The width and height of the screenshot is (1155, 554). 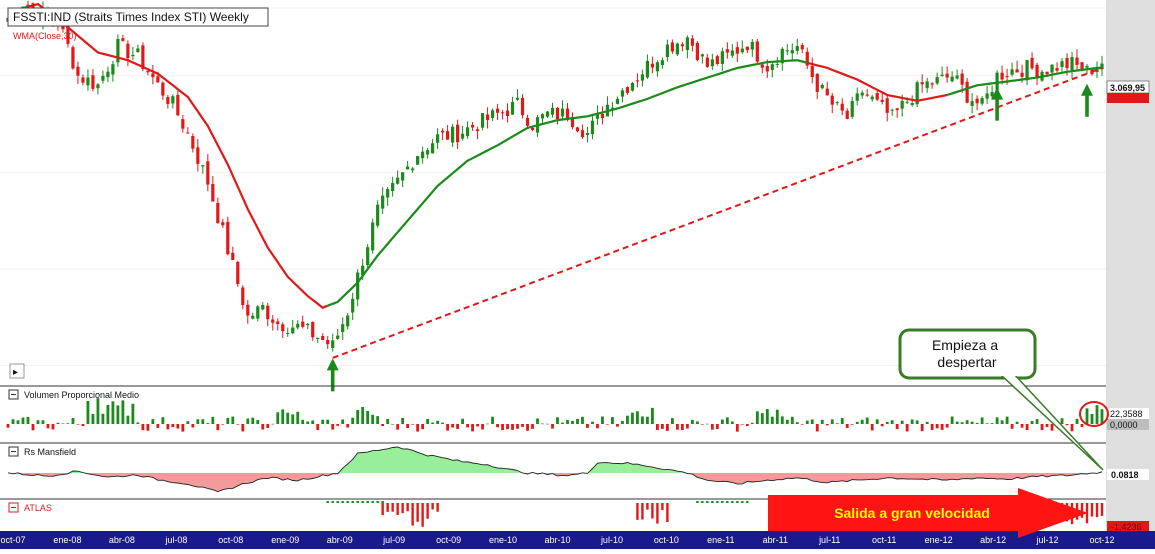 I want to click on x-tick-label: abr-09, so click(x=340, y=540).